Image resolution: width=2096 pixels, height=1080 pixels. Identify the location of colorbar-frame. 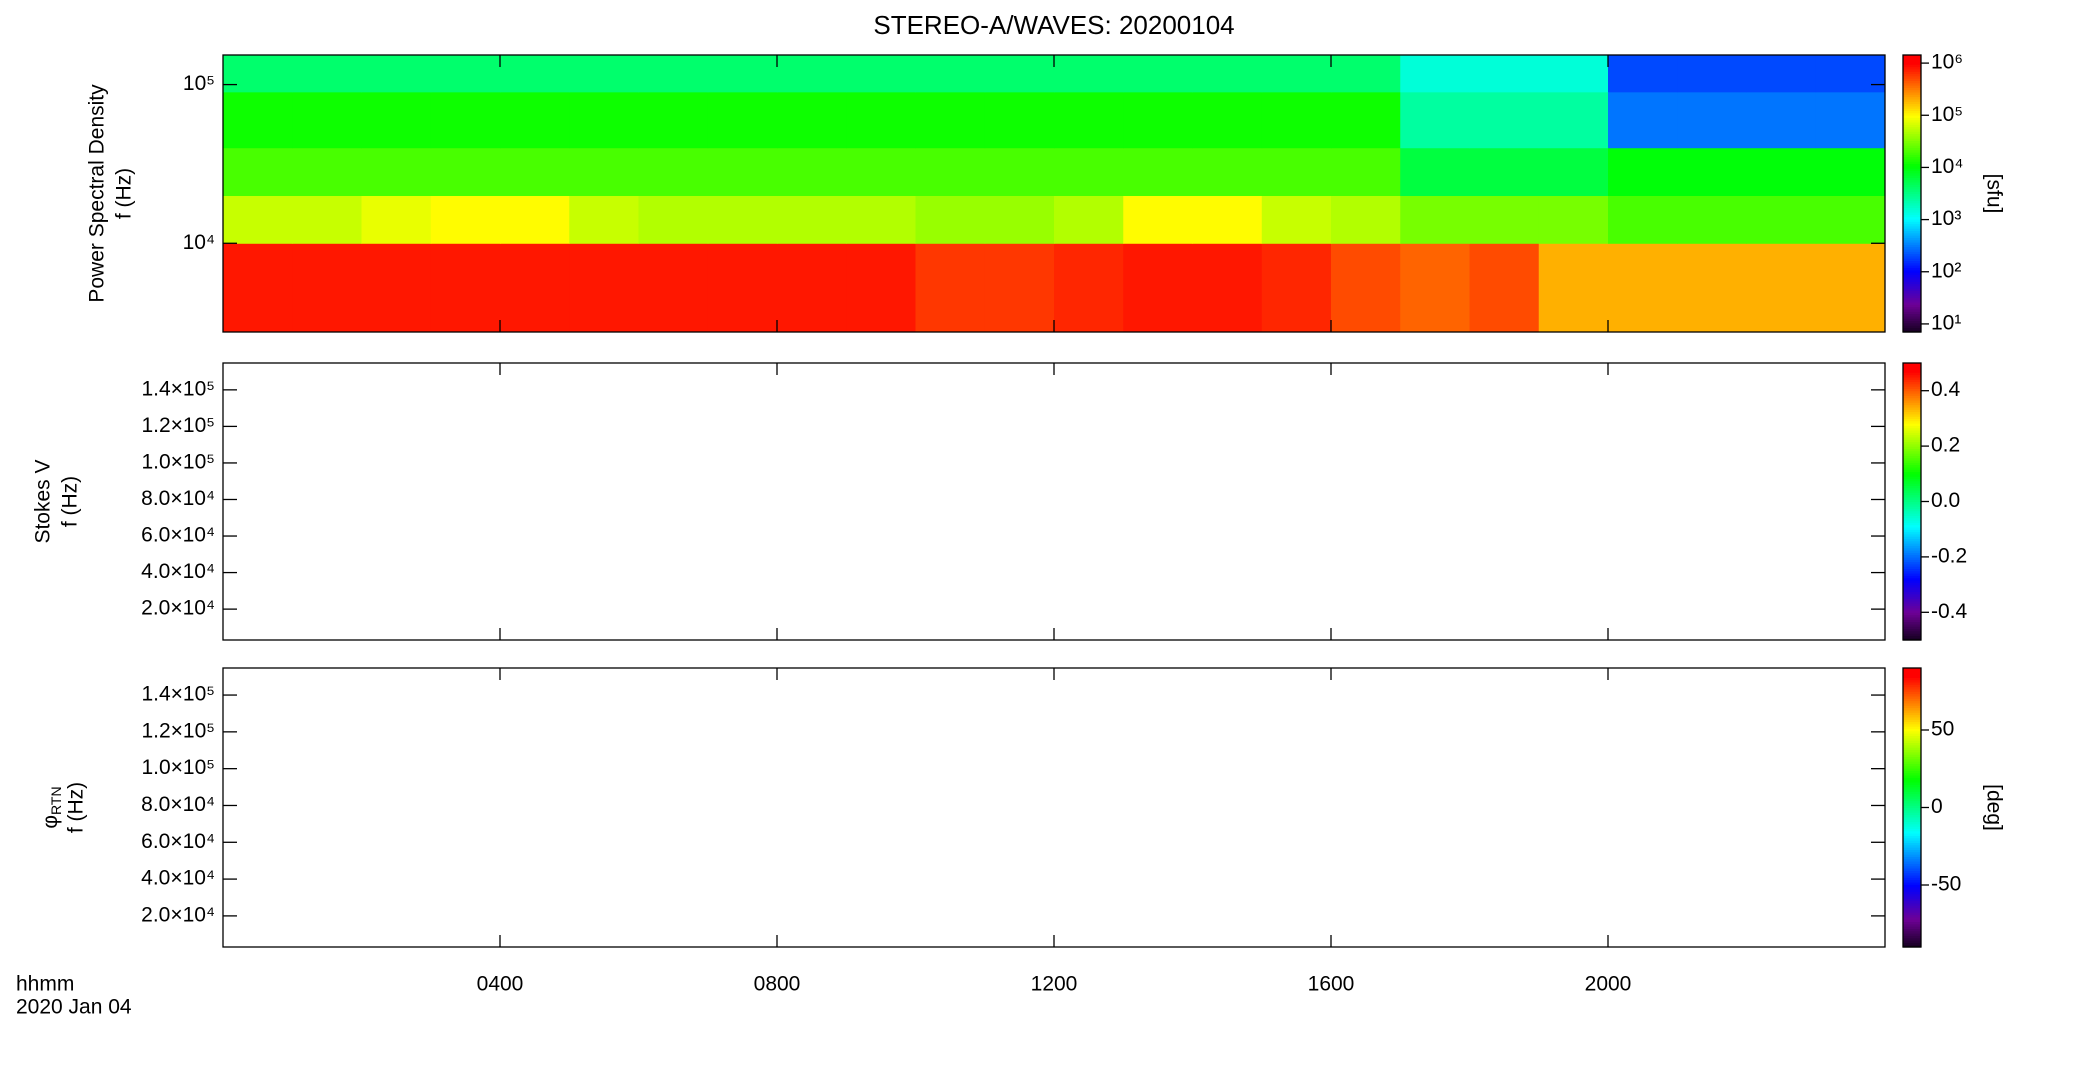
(1912, 193).